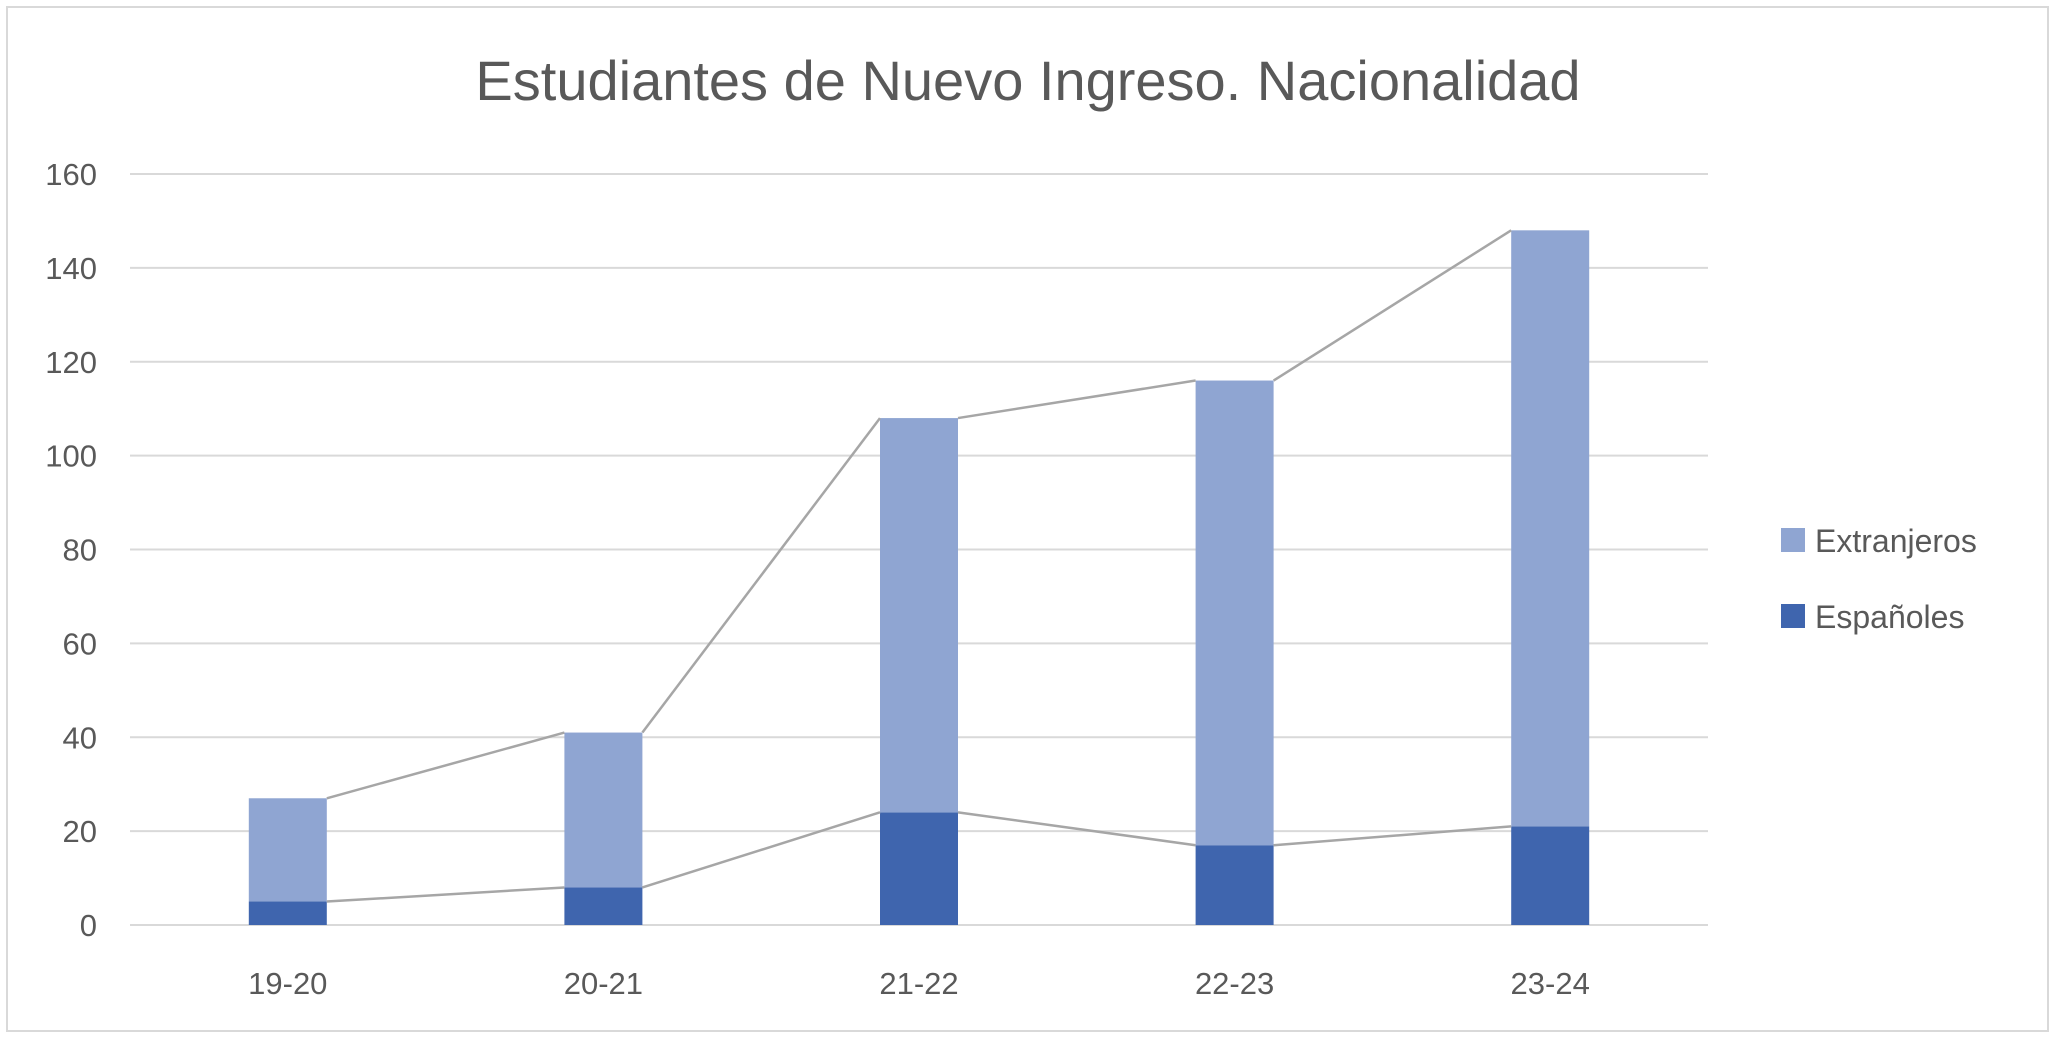 This screenshot has height=1040, width=2057. What do you see at coordinates (1896, 541) in the screenshot?
I see `legend-label-extranjeros: Extranjeros` at bounding box center [1896, 541].